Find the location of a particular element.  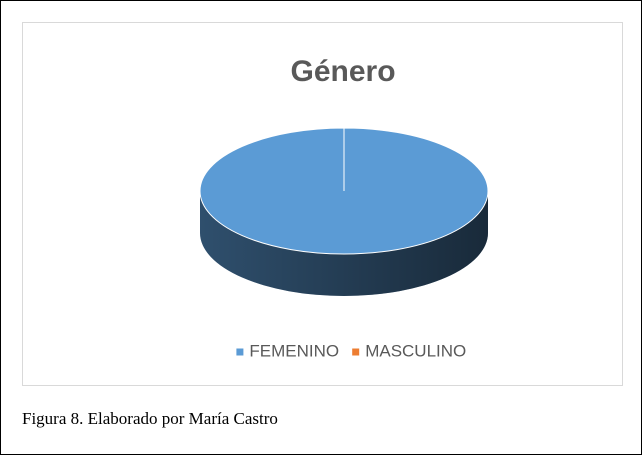

pie-side-shade is located at coordinates (344, 243).